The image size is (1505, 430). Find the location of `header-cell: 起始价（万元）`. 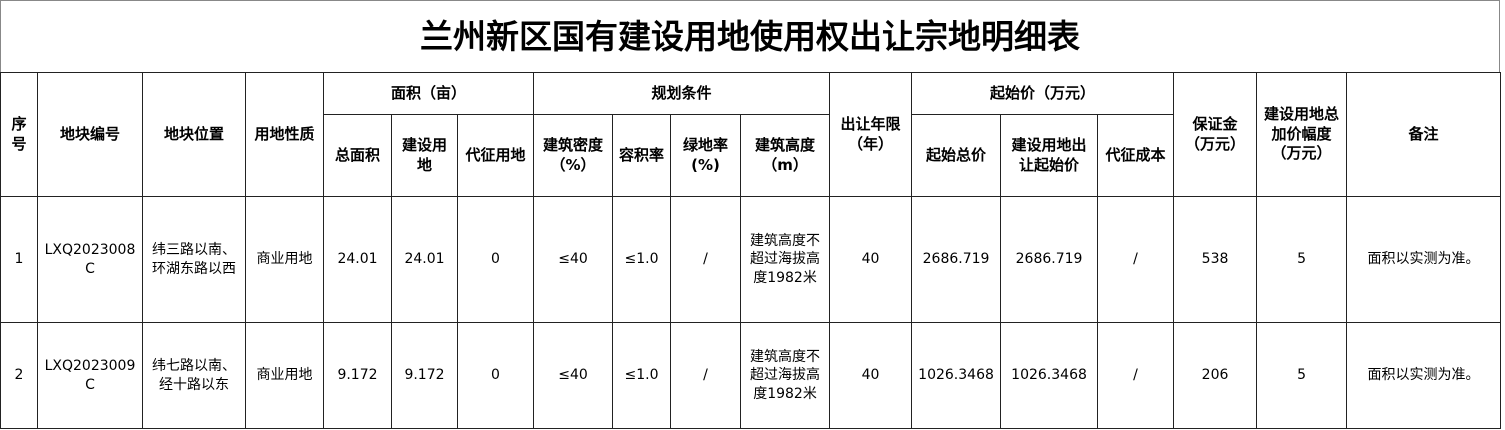

header-cell: 起始价（万元） is located at coordinates (1043, 93).